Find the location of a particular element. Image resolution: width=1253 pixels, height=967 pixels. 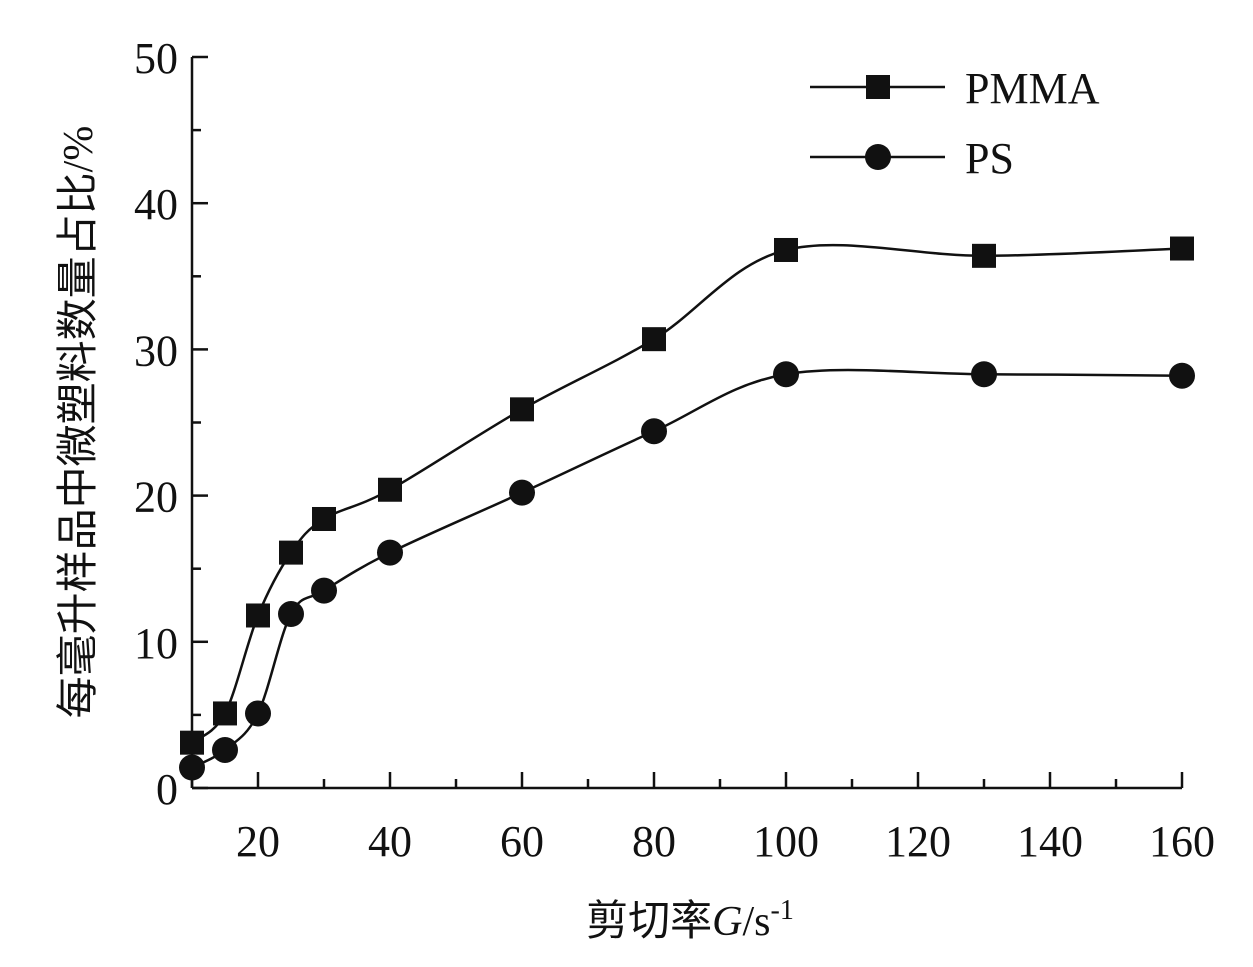

x-axis-title-slash: / is located at coordinates (749, 922).